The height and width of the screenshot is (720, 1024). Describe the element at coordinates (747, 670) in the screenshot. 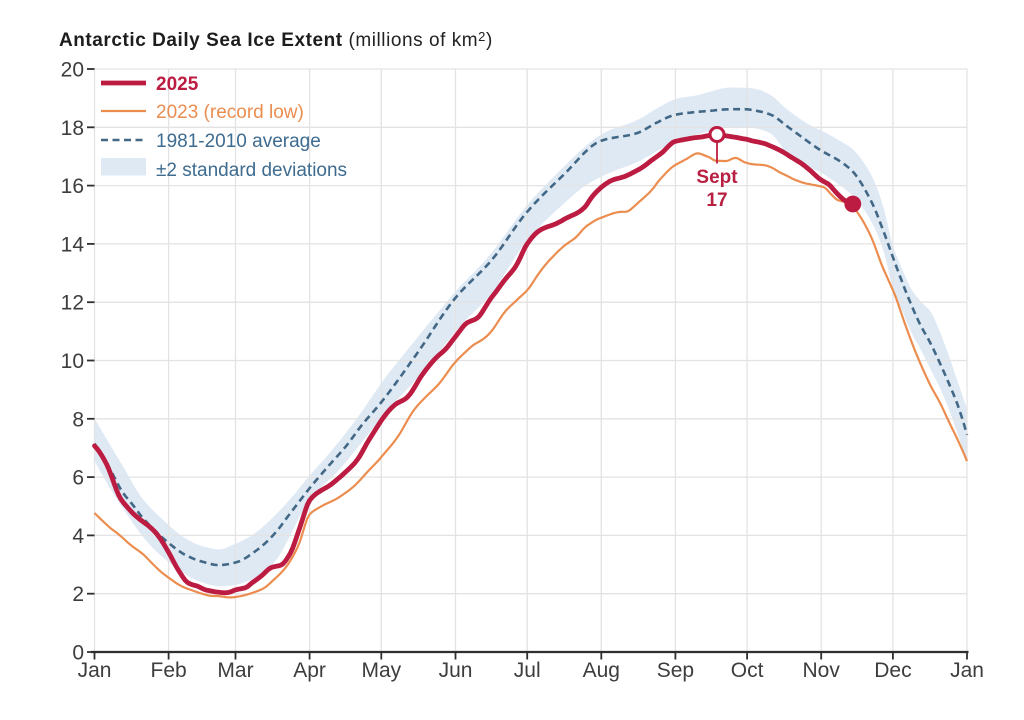

I see `svg-text: Oct` at that location.